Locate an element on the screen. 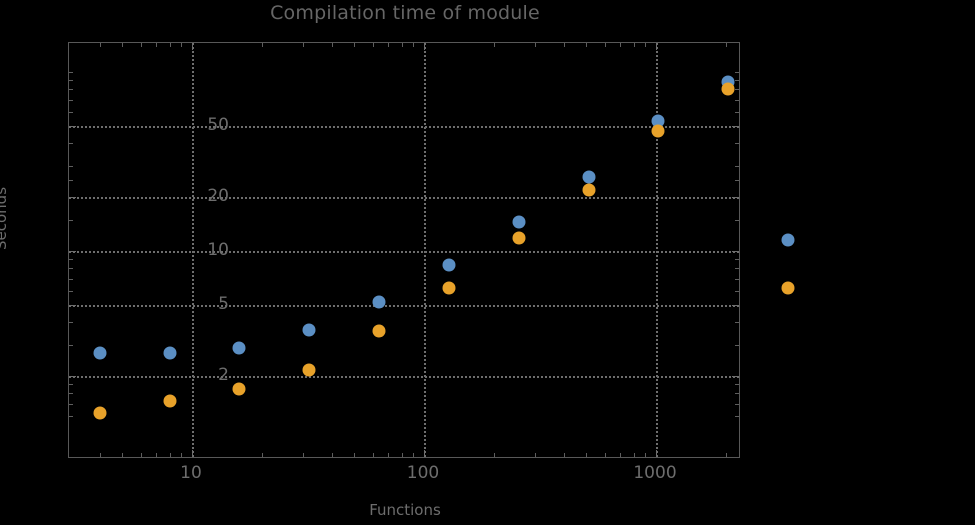 The width and height of the screenshot is (975, 525). y-tick-label: 5 is located at coordinates (223, 303).